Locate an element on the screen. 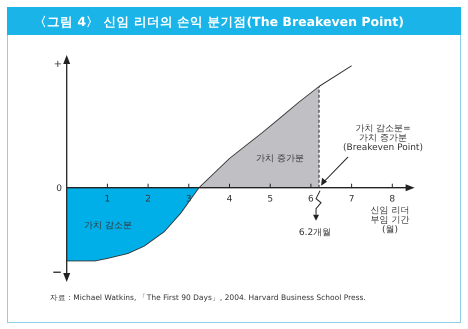 The width and height of the screenshot is (468, 329). annotation: 가치 증가분 is located at coordinates (280, 159).